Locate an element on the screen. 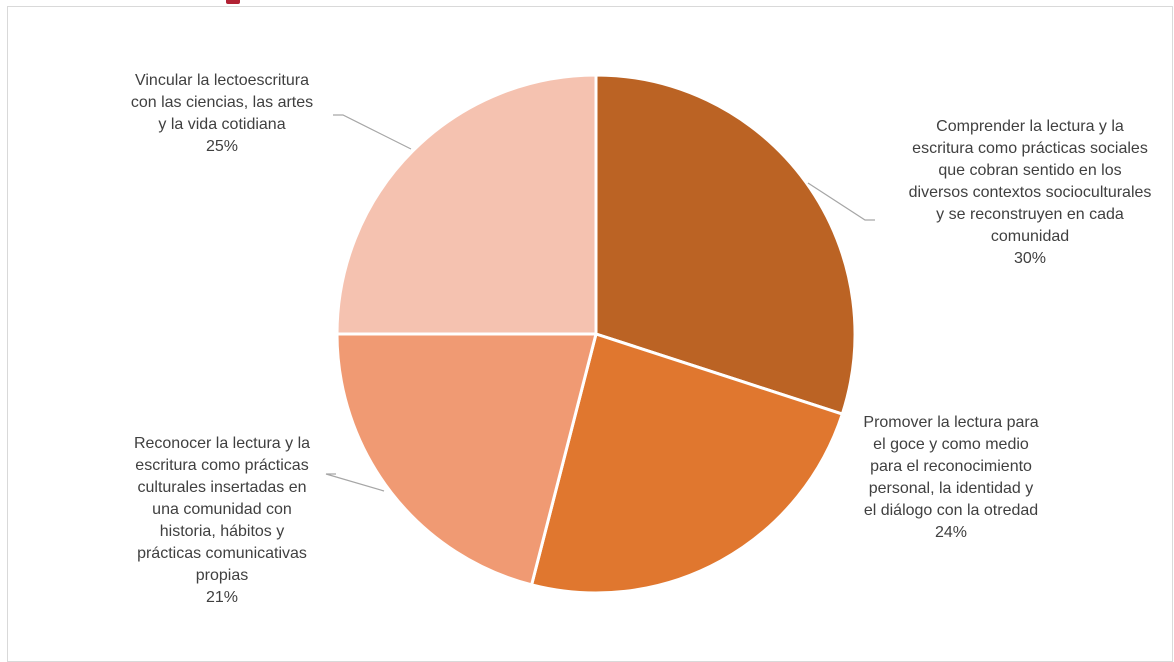  leader-line-reconocer is located at coordinates (355, 482).